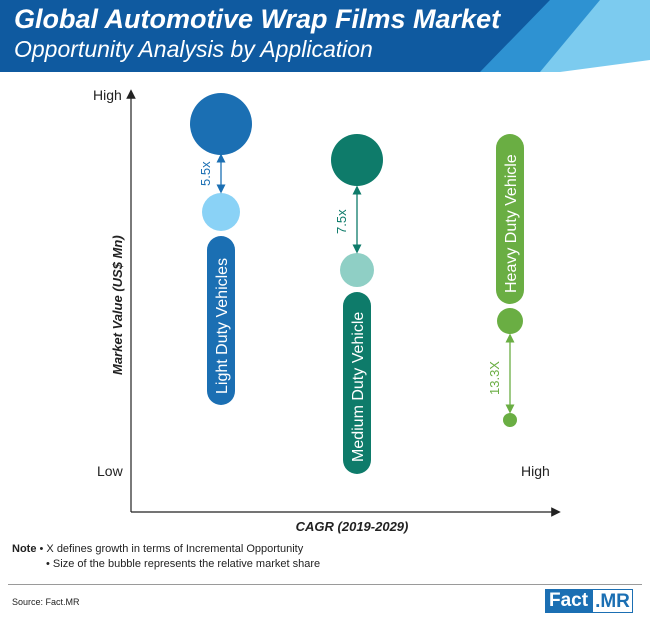 The width and height of the screenshot is (650, 620). What do you see at coordinates (257, 19) in the screenshot?
I see `page-title: Global Automotive Wrap Films Market` at bounding box center [257, 19].